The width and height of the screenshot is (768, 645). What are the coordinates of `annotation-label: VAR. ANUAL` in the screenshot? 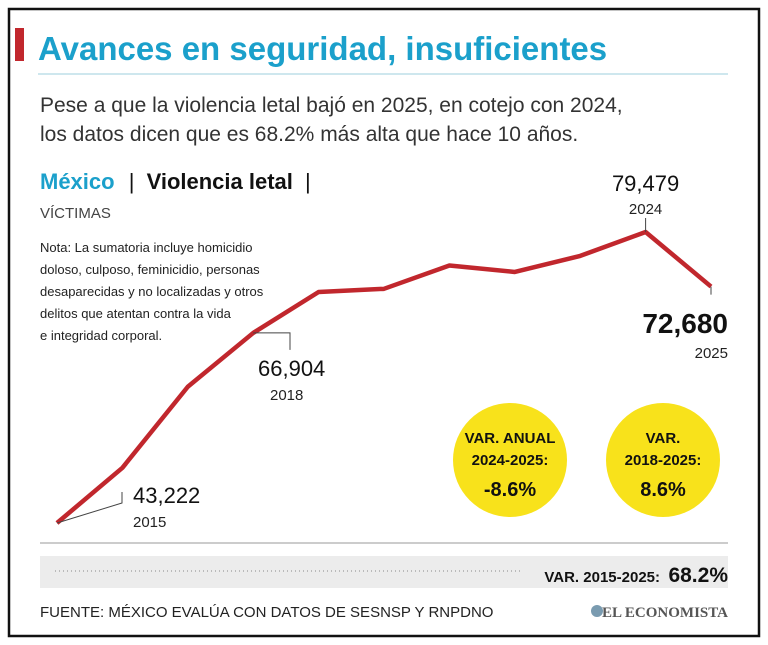 It's located at (510, 438).